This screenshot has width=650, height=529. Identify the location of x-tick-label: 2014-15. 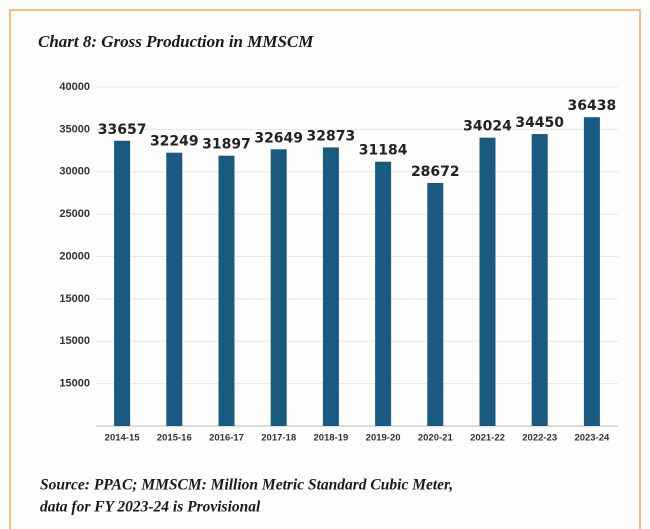
(123, 438).